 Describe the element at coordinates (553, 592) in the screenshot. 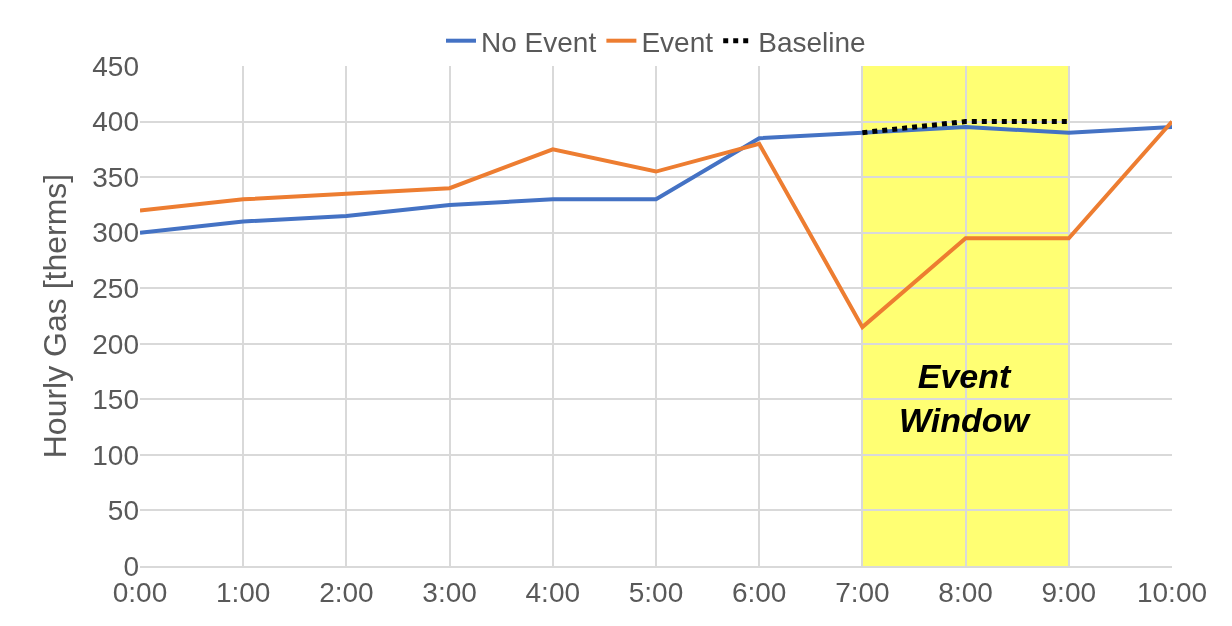

I see `x-tick-label: 4:00` at that location.